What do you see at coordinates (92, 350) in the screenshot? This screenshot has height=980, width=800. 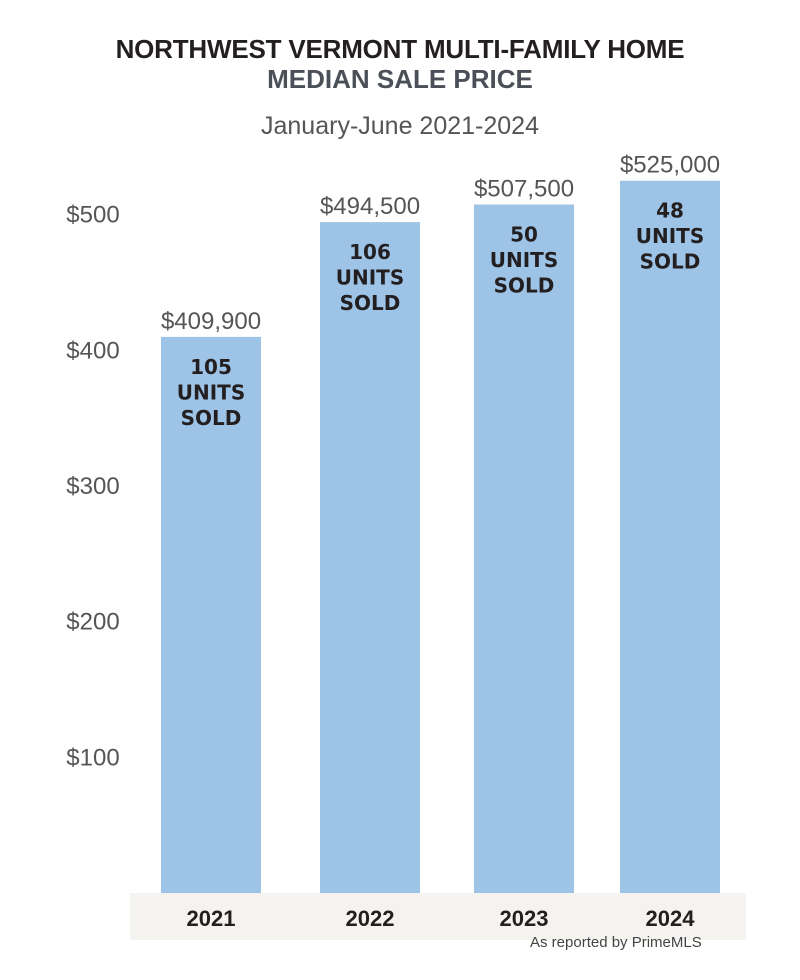 I see `y-tick-label: $400` at bounding box center [92, 350].